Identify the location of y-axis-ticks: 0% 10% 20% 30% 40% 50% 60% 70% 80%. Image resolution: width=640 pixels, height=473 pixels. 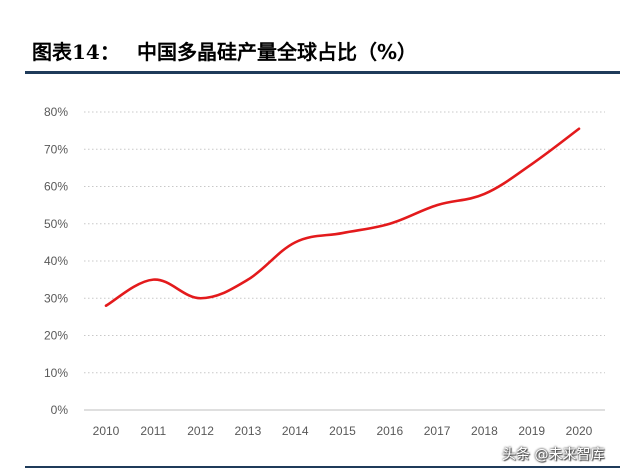
(56, 261).